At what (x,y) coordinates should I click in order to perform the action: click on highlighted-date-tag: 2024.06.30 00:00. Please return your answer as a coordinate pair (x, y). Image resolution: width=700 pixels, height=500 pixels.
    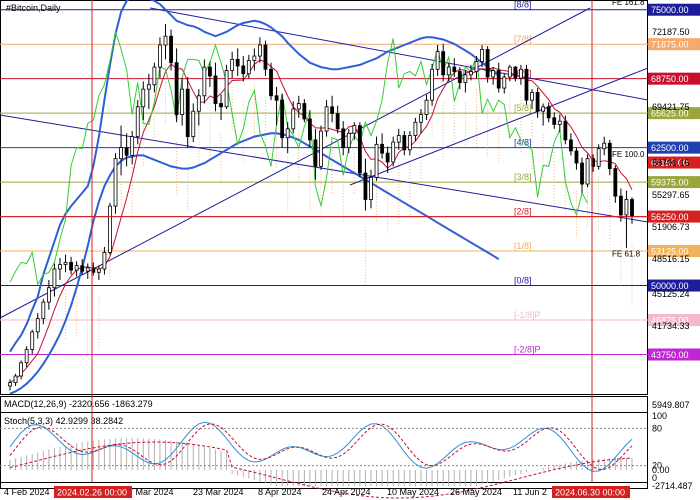
    Looking at the image, I should click on (591, 492).